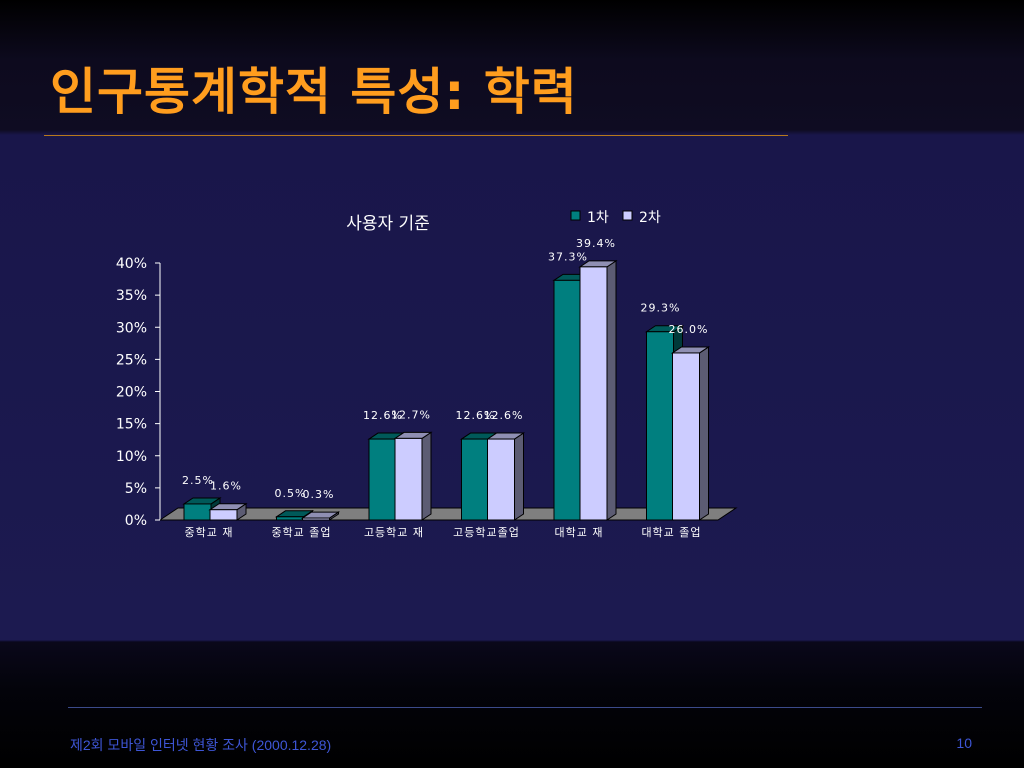 The width and height of the screenshot is (1024, 768). I want to click on chart-title: 사용자 기준, so click(388, 224).